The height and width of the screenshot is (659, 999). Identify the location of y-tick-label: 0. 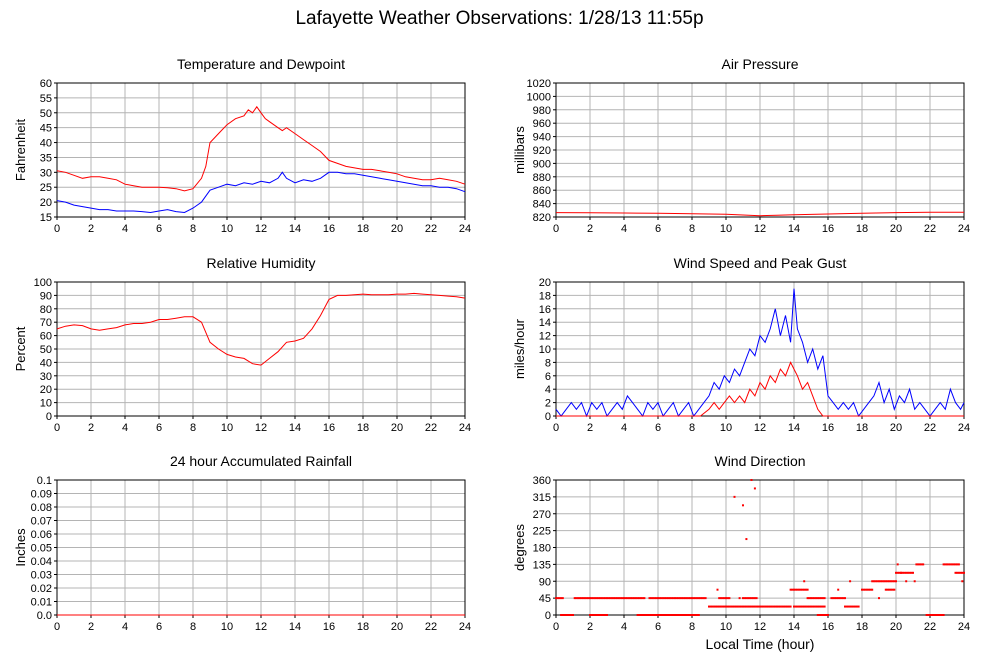
(548, 417).